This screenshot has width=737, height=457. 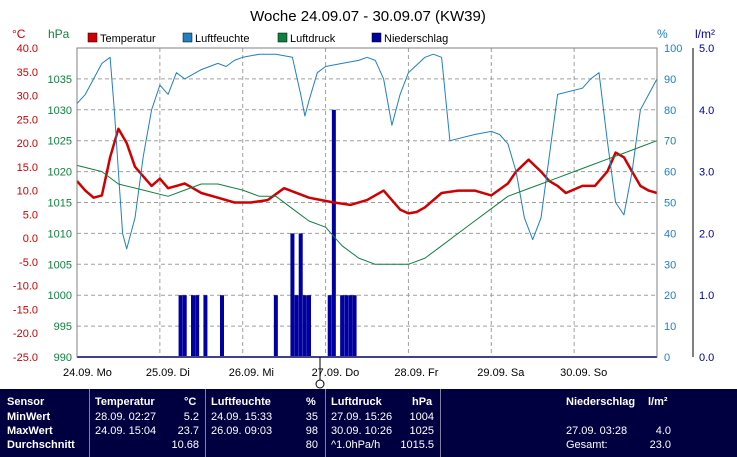 What do you see at coordinates (663, 431) in the screenshot?
I see `stats-rain-value: 4.0` at bounding box center [663, 431].